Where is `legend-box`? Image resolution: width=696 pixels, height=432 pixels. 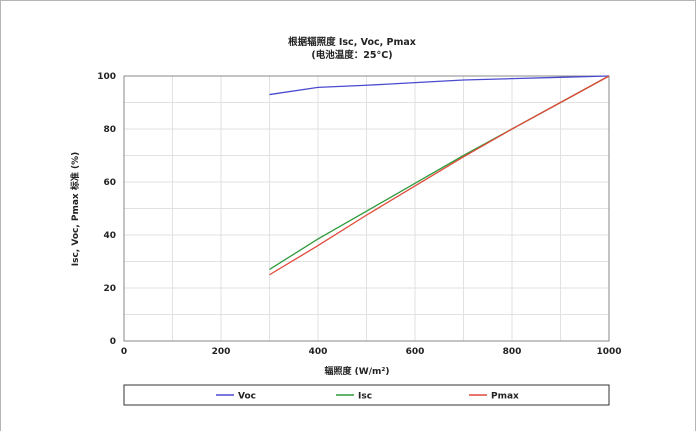
legend-box is located at coordinates (366, 395).